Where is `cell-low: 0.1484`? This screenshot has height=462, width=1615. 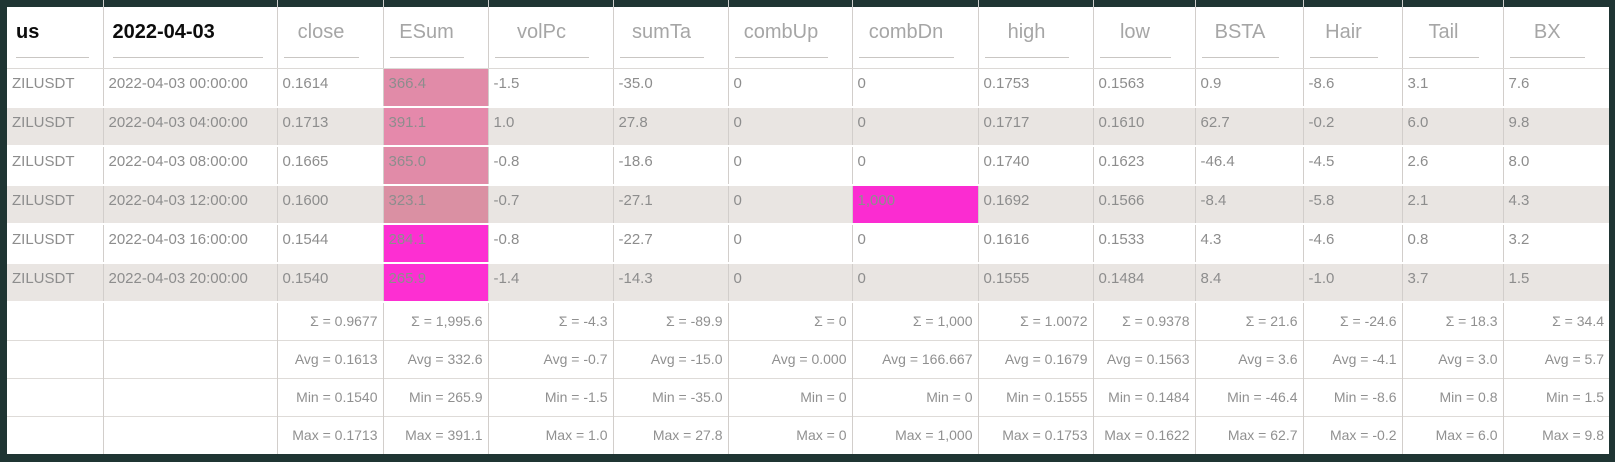 cell-low: 0.1484 is located at coordinates (1143, 283).